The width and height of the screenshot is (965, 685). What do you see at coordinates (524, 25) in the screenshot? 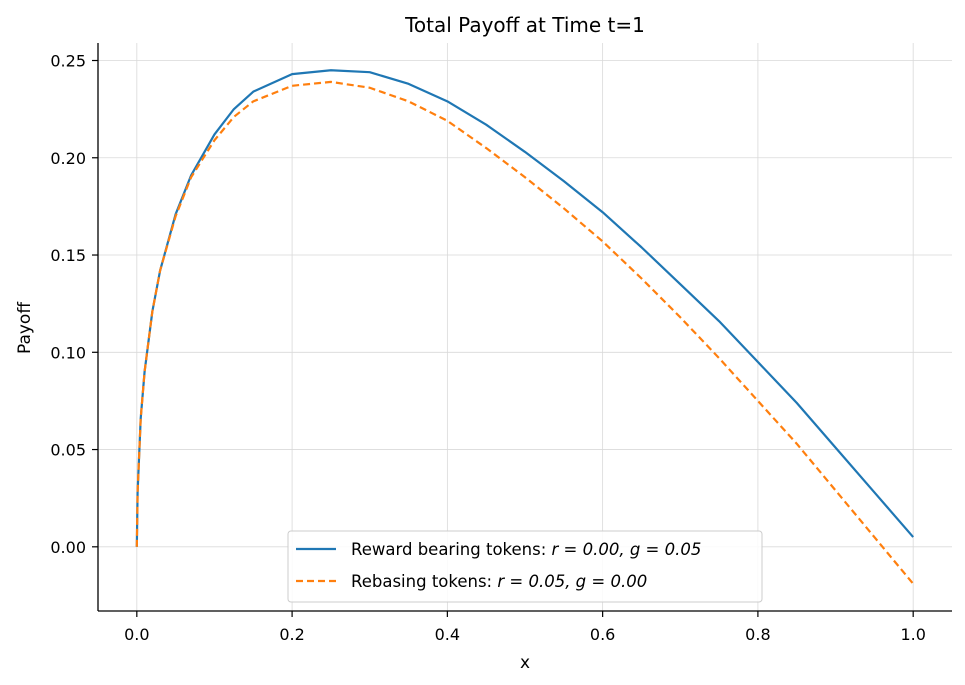
I see `chart-title: Total Payoff at Time t=1` at bounding box center [524, 25].